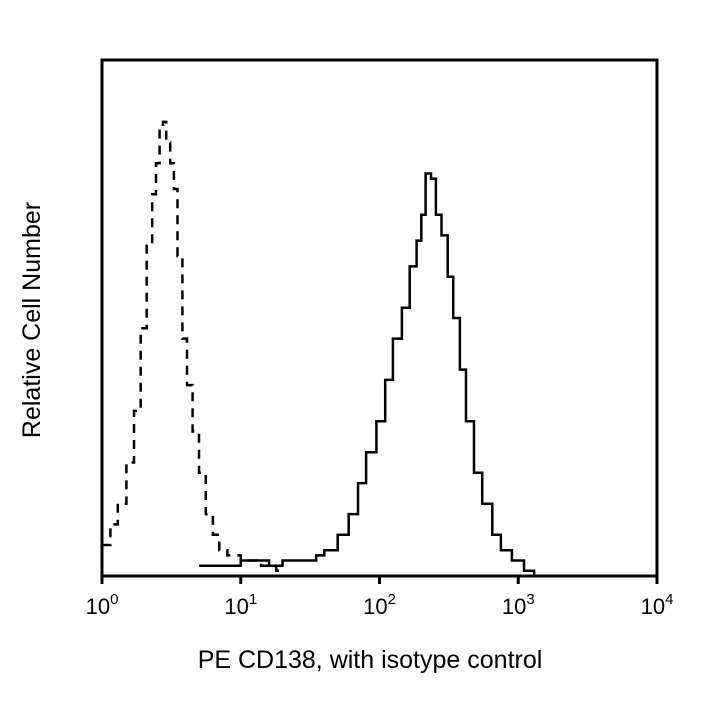  What do you see at coordinates (32, 320) in the screenshot?
I see `y-axis-title: Relative Cell Number` at bounding box center [32, 320].